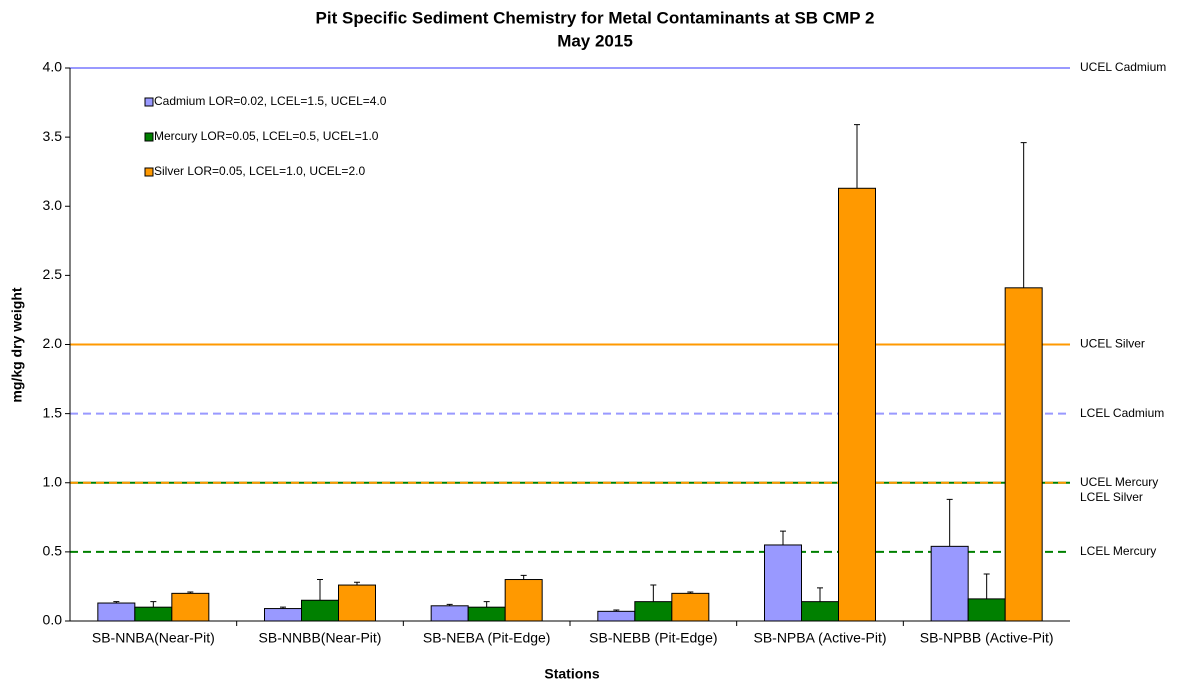 The height and width of the screenshot is (687, 1189). What do you see at coordinates (653, 638) in the screenshot?
I see `x-tick-label: SB-NEBB (Pit-Edge)` at bounding box center [653, 638].